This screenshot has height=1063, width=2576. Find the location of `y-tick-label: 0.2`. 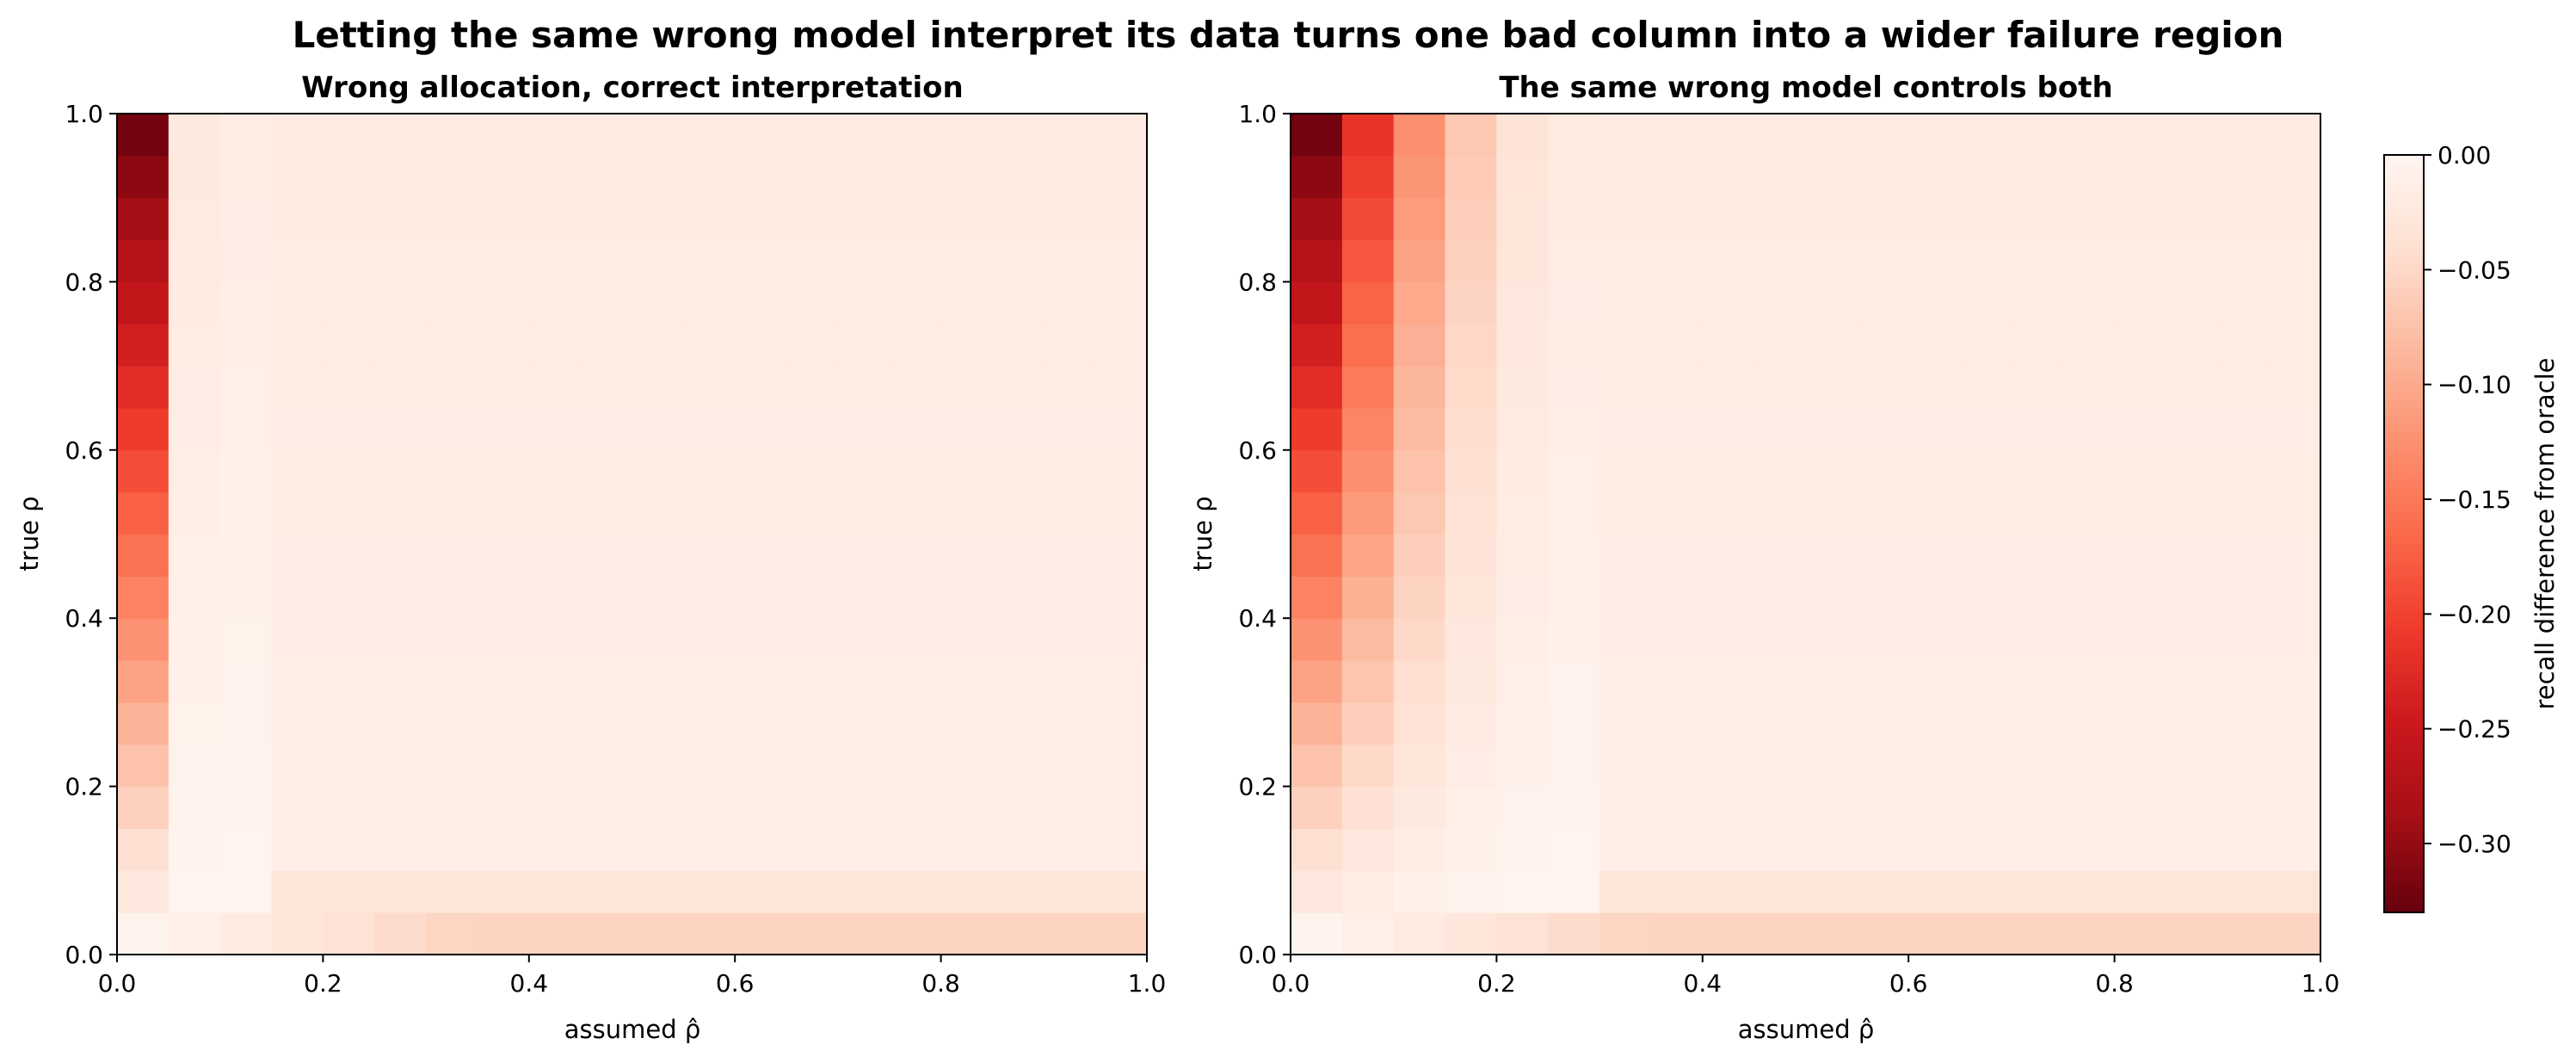

y-tick-label: 0.2 is located at coordinates (1257, 787).